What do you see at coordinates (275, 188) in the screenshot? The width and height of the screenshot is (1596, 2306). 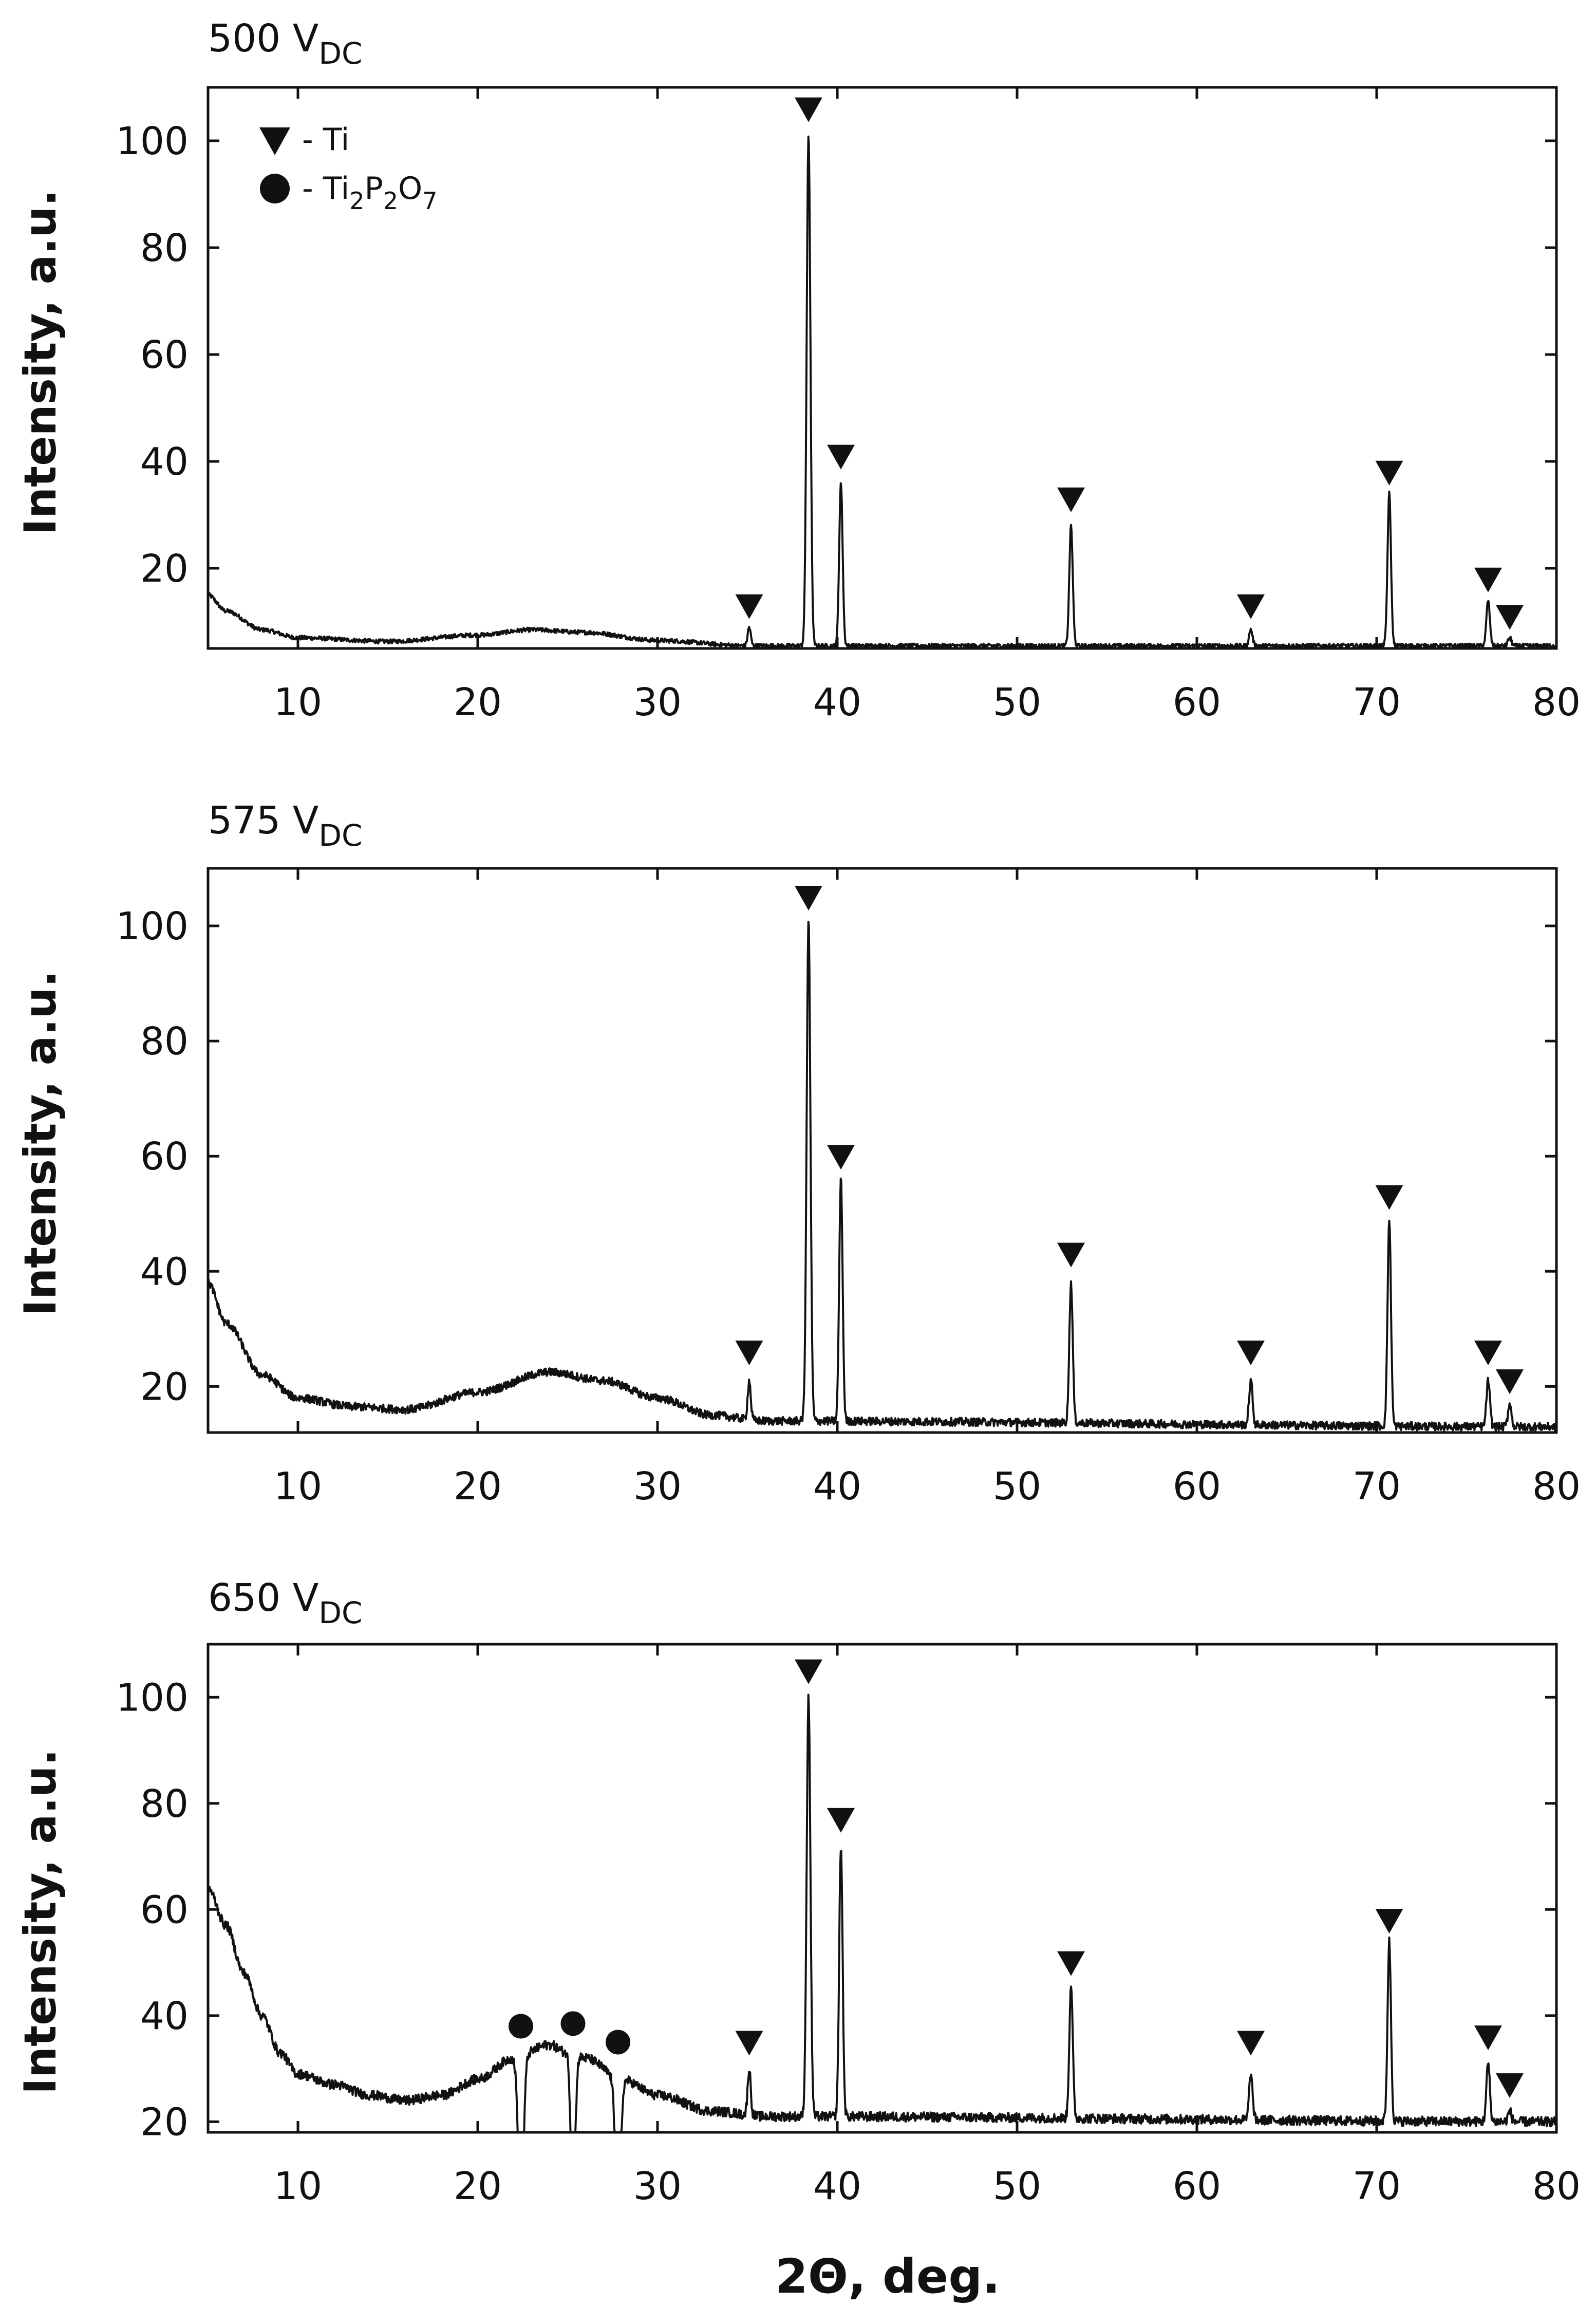 I see `circle-icon` at bounding box center [275, 188].